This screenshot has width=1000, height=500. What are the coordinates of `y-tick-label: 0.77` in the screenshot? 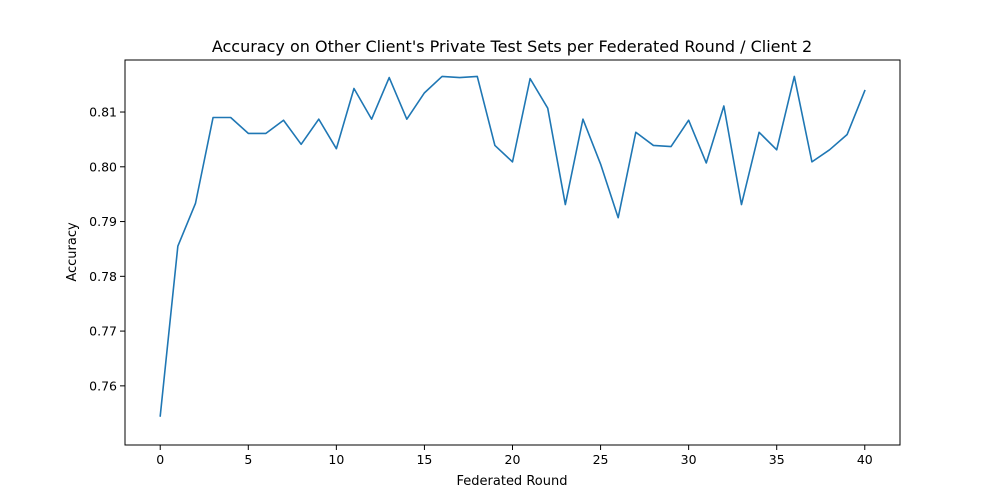 It's located at (103, 331).